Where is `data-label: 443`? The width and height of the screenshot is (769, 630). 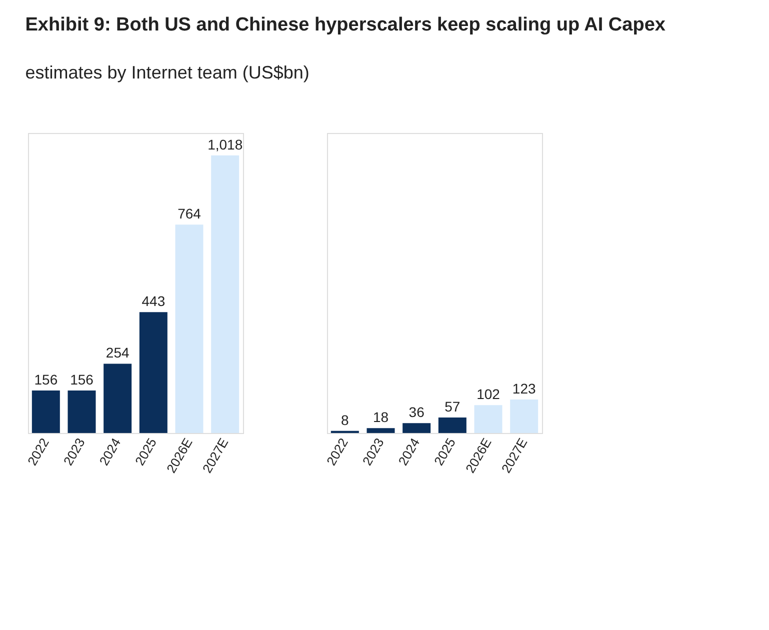 data-label: 443 is located at coordinates (154, 301).